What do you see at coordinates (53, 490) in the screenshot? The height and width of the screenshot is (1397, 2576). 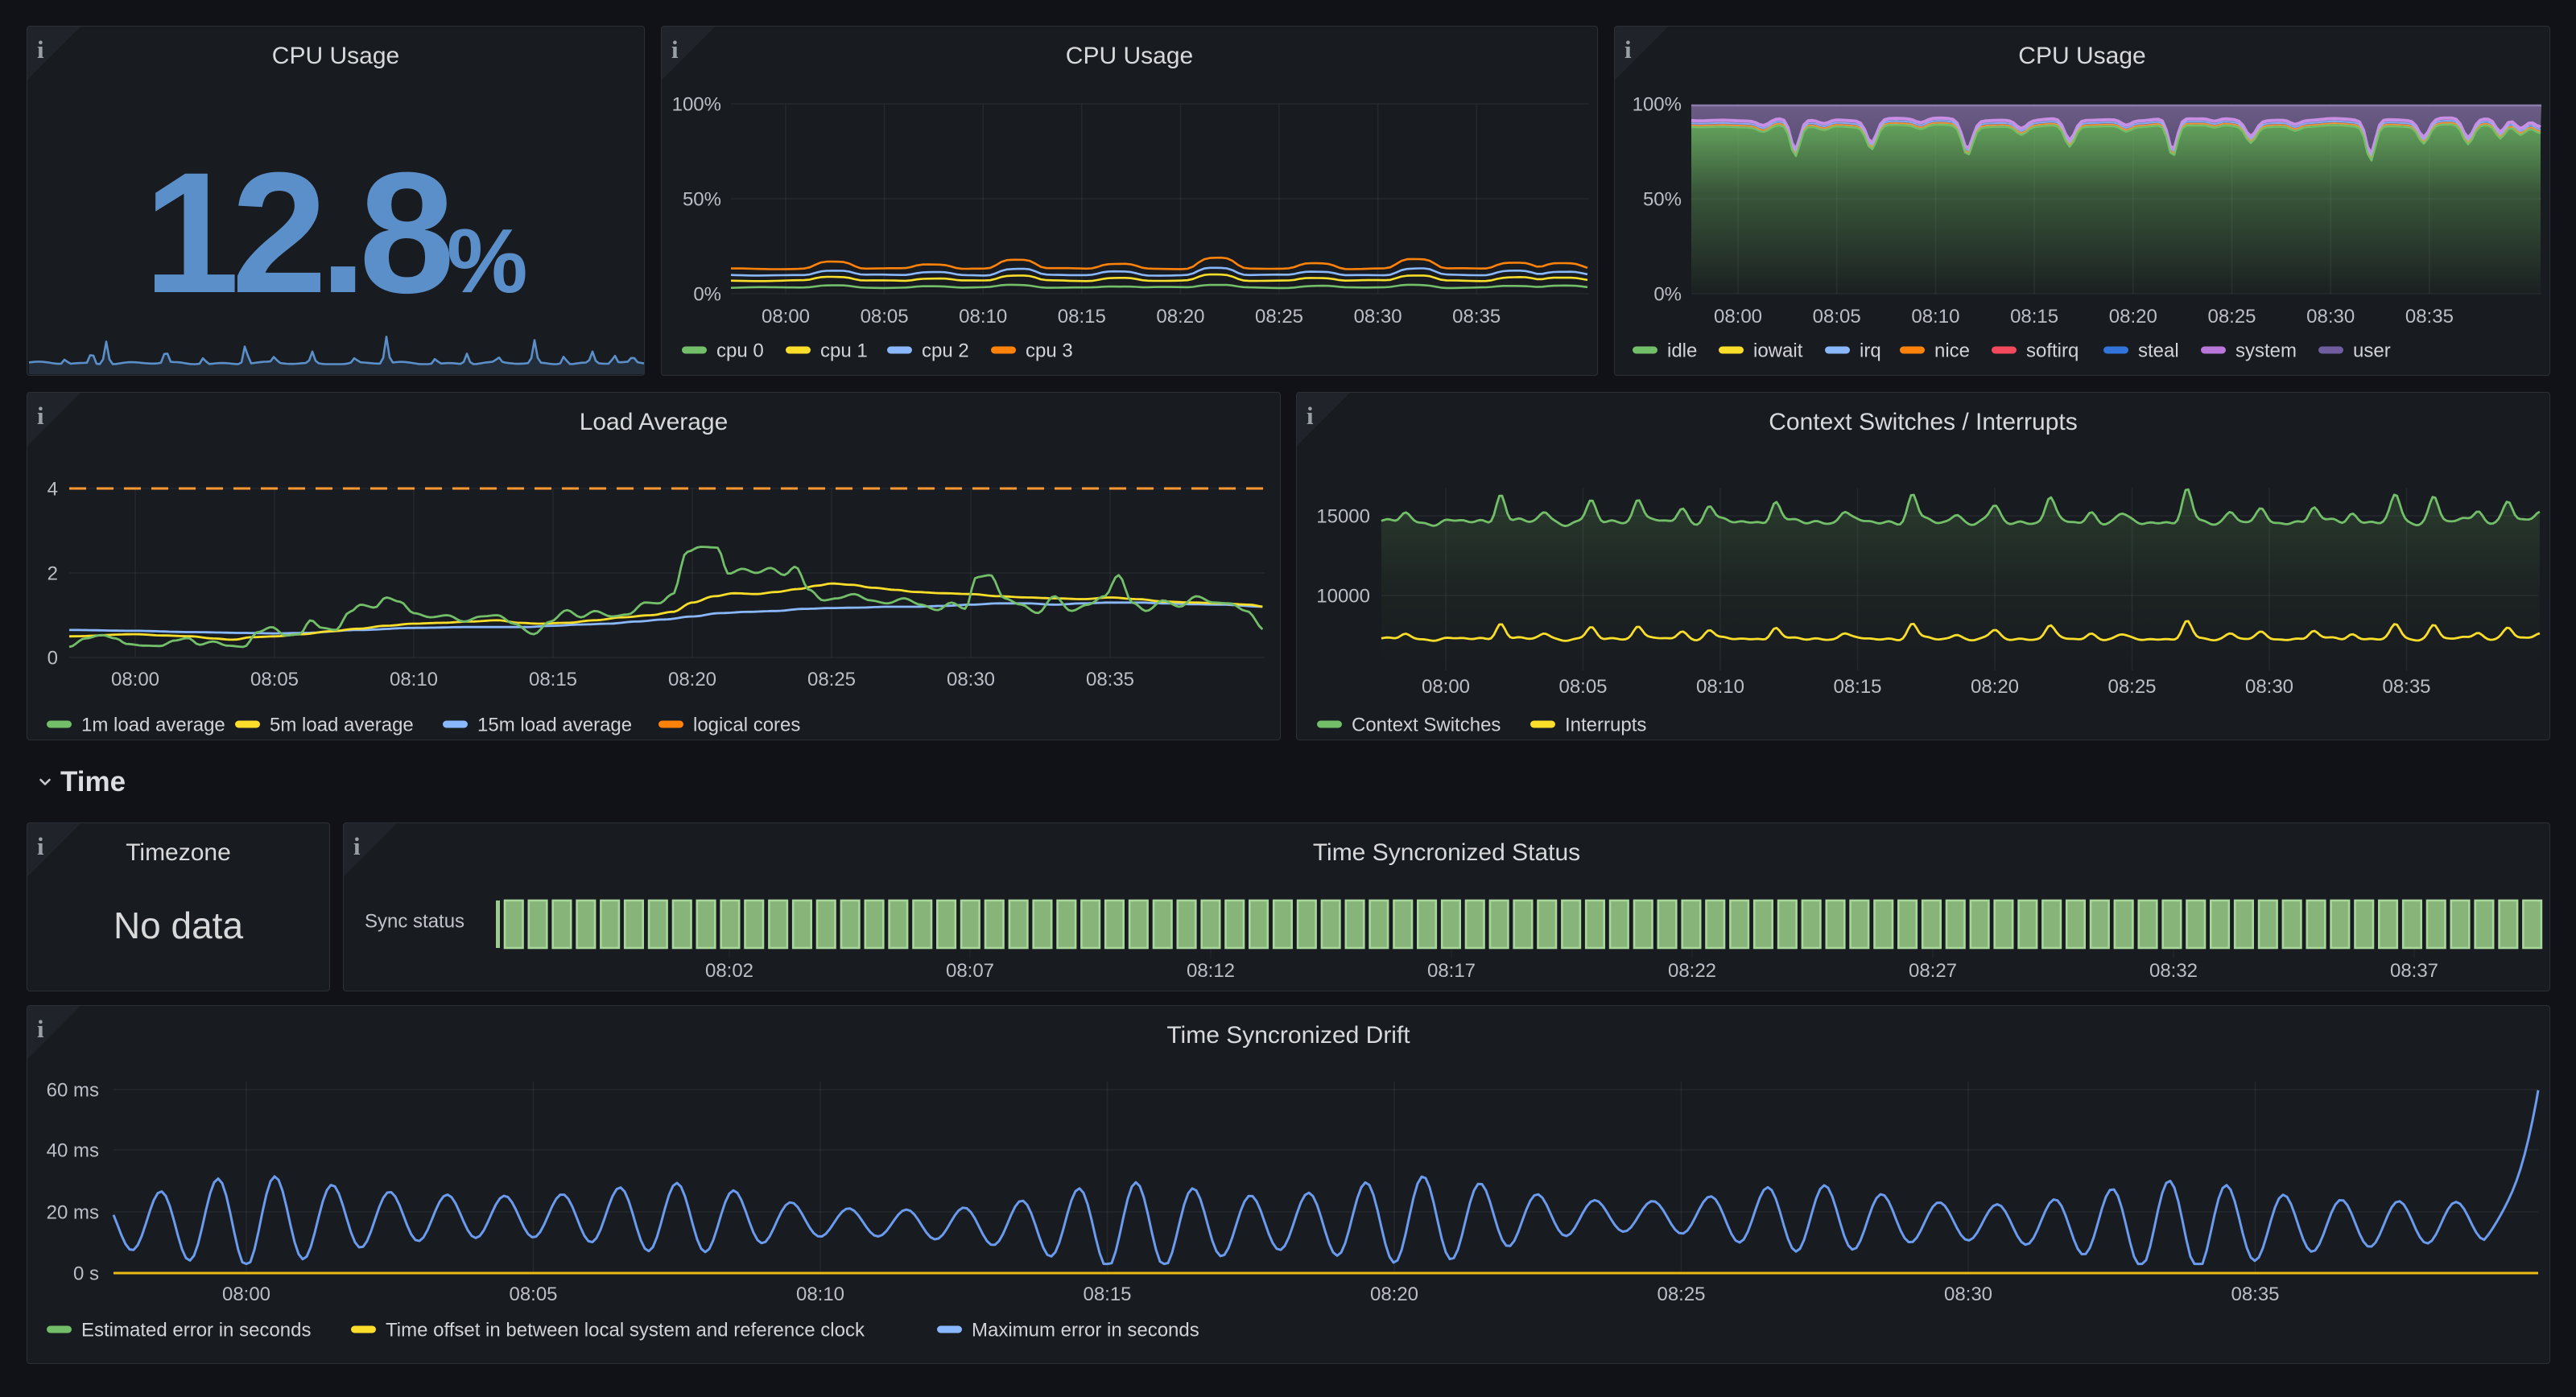 I see `svg-text: 4` at bounding box center [53, 490].